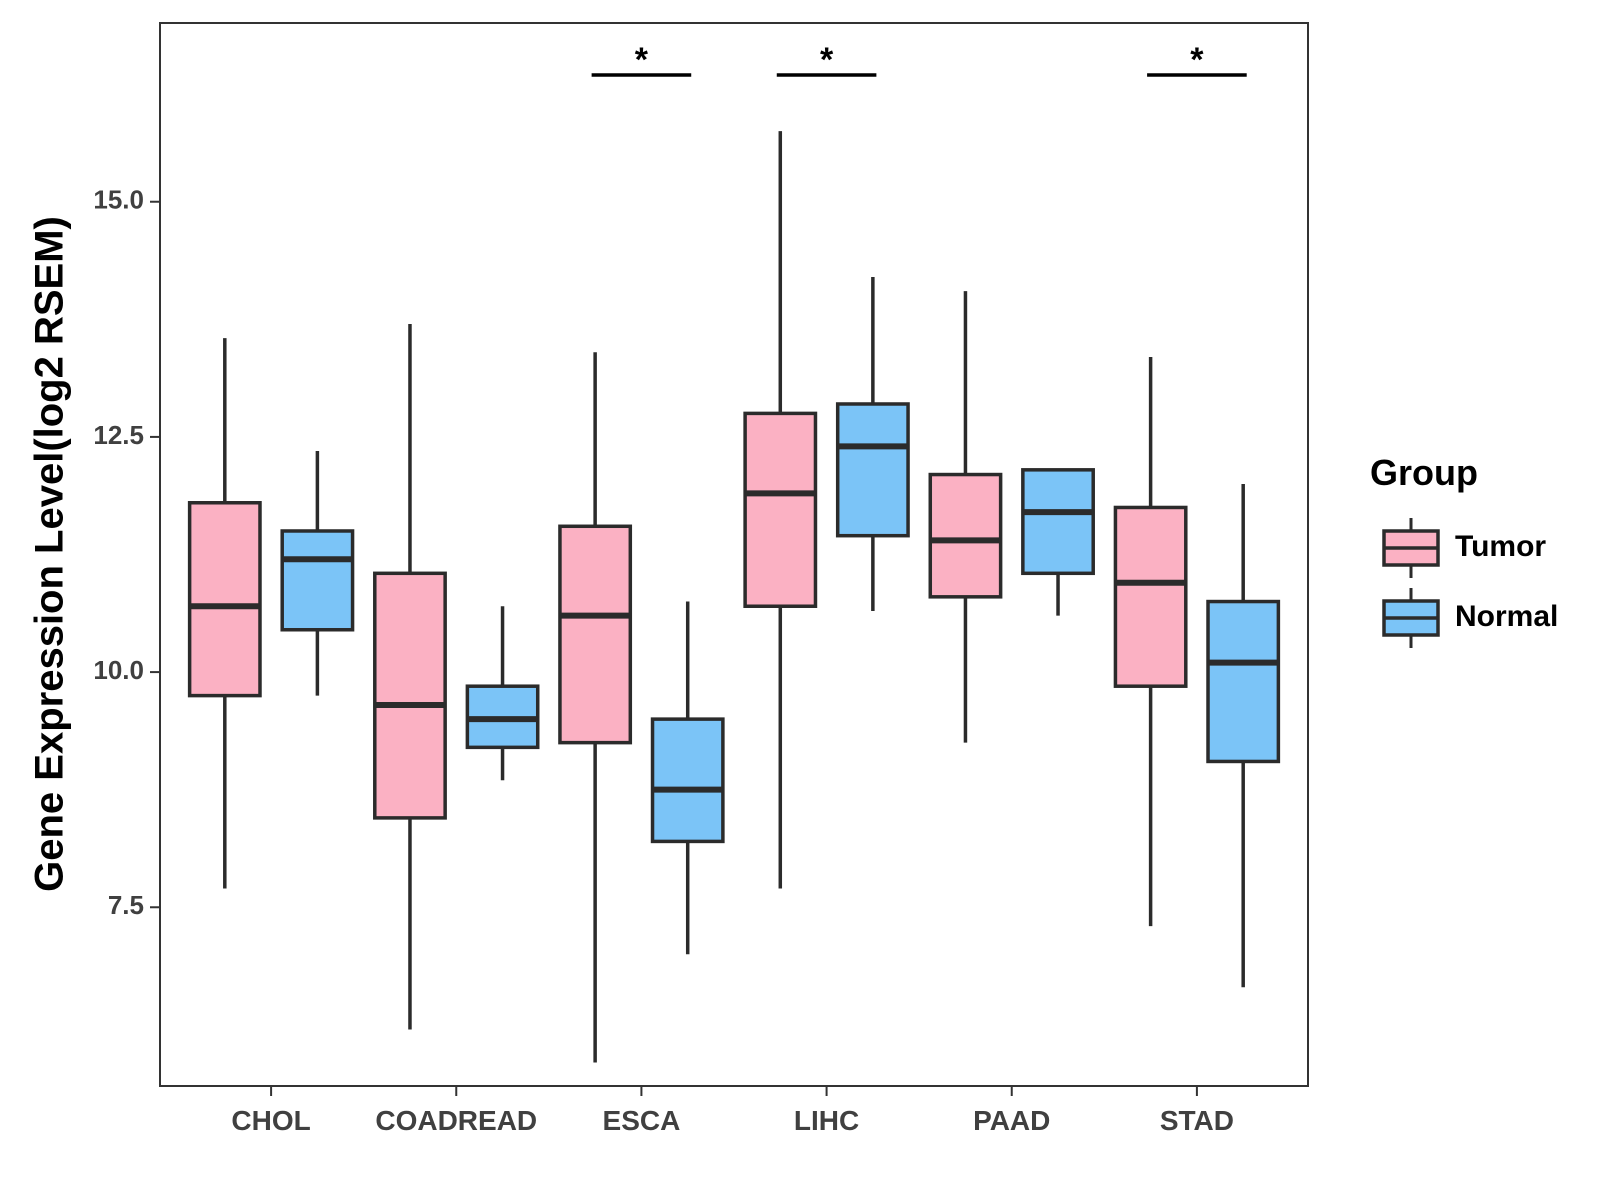 This screenshot has width=1600, height=1200. Describe the element at coordinates (1506, 616) in the screenshot. I see `legend-label-normal: Normal` at that location.